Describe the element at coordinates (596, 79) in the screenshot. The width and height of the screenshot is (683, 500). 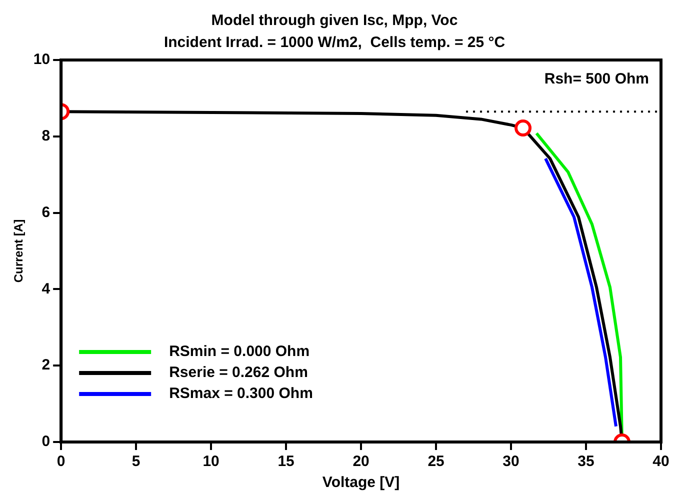
I see `annotation: Rsh= 500 Ohm` at that location.